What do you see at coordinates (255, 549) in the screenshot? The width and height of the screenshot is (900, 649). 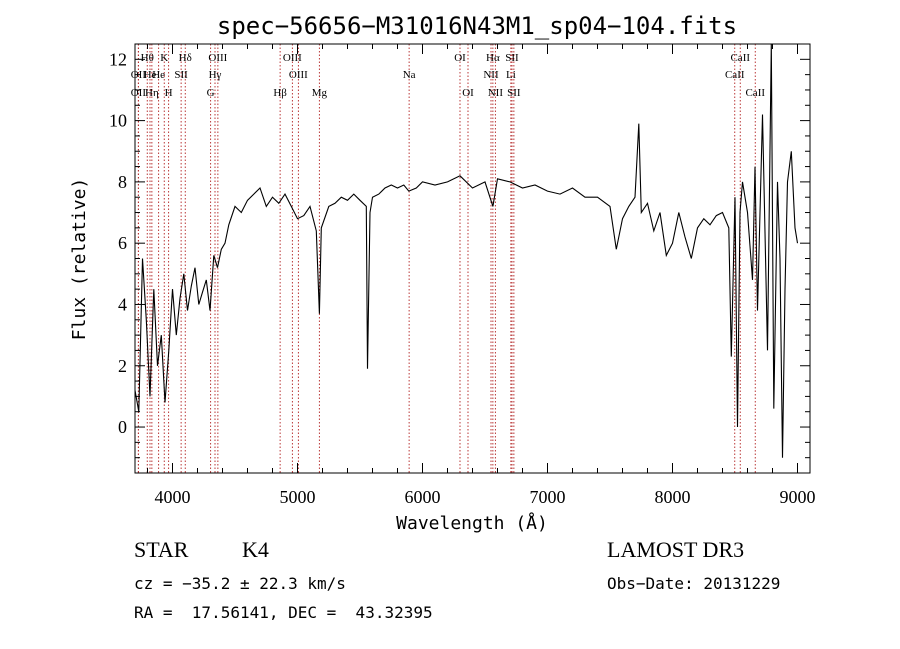 I see `object-subclass: K4` at bounding box center [255, 549].